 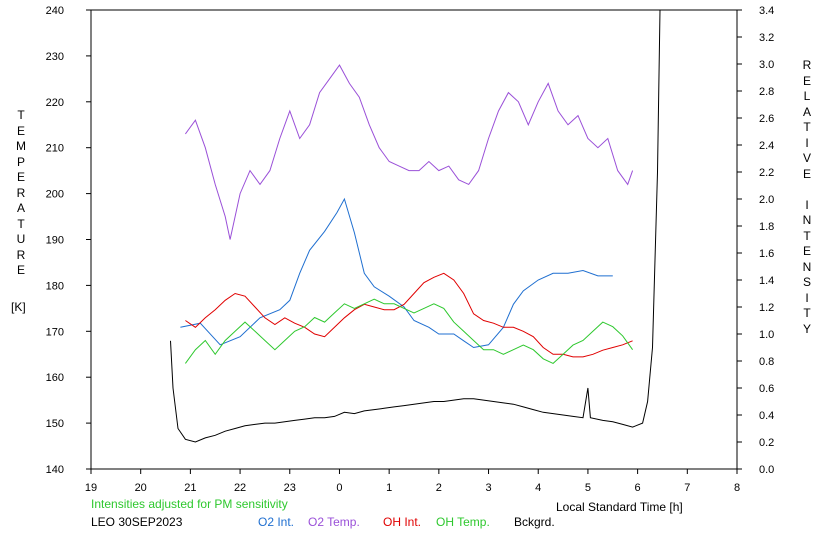 I want to click on station-label: LEO 30SEP2023, so click(x=137, y=522).